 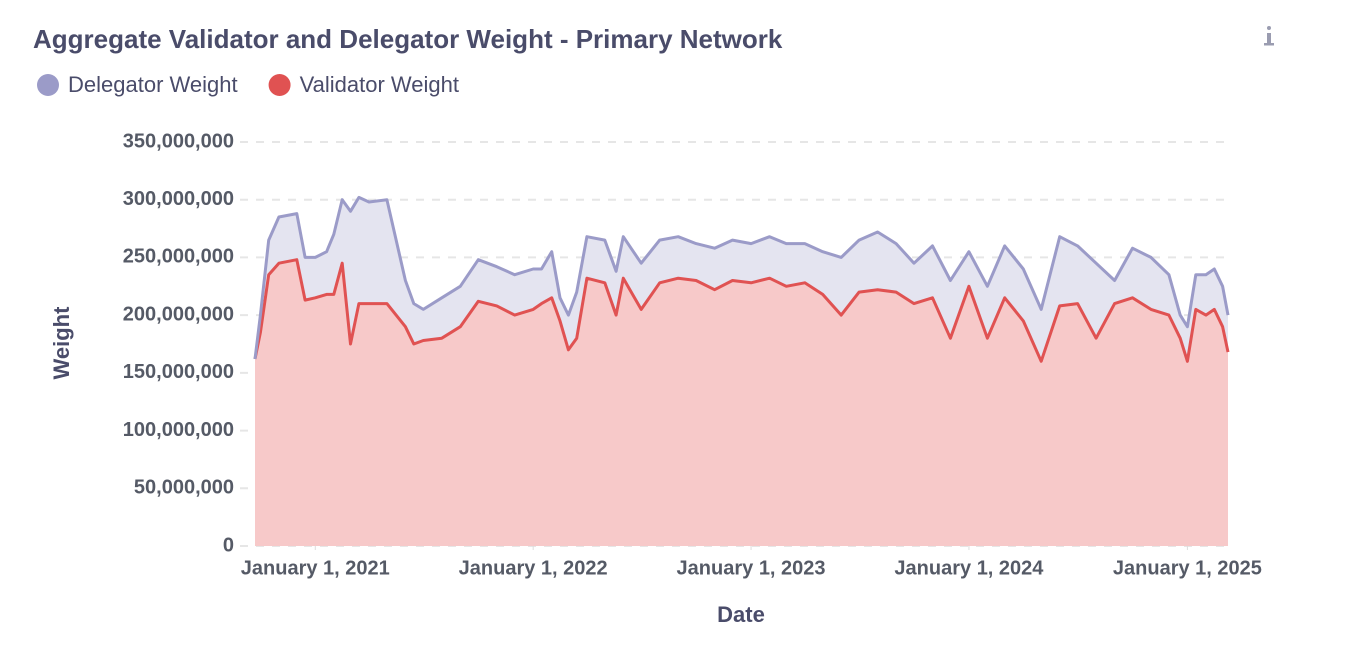 I want to click on legend-label: Validator Weight, so click(x=379, y=84).